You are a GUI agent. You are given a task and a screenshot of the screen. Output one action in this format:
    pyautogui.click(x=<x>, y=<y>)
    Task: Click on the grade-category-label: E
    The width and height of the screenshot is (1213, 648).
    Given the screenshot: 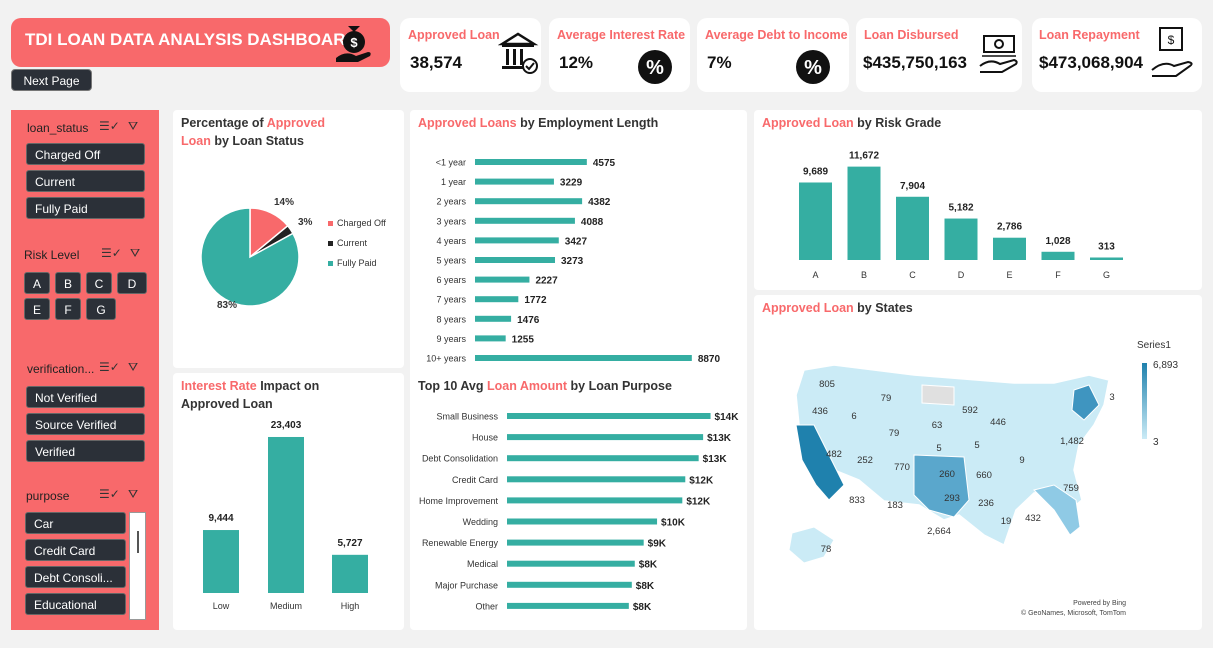 What is the action you would take?
    pyautogui.click(x=1009, y=275)
    